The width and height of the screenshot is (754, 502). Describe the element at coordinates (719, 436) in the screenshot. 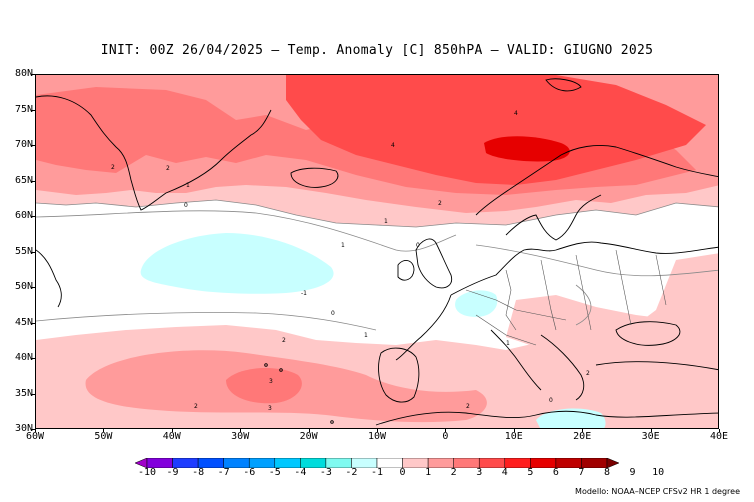

I see `longitude-label: 40E` at that location.